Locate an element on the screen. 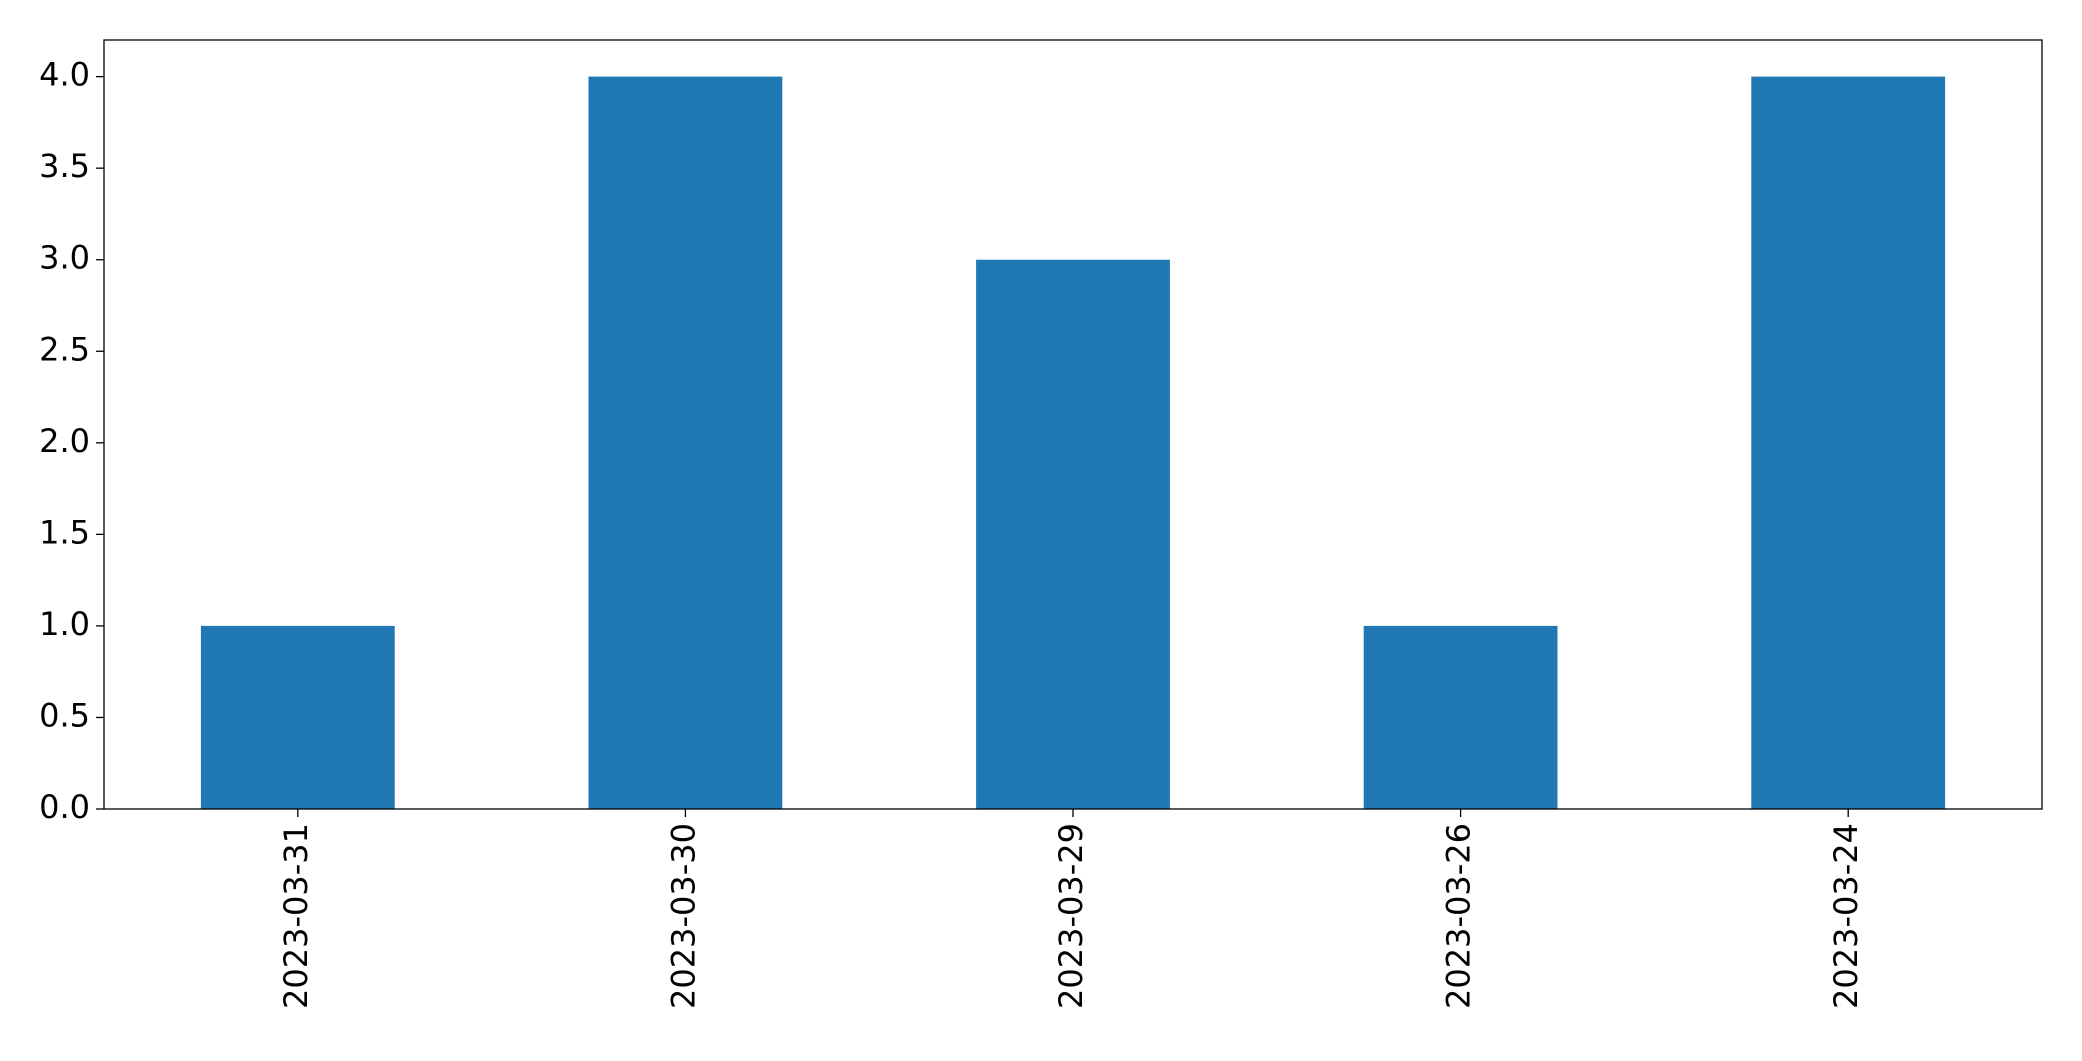 The width and height of the screenshot is (2082, 1061). y-tick-label: 2.0 is located at coordinates (64, 441).